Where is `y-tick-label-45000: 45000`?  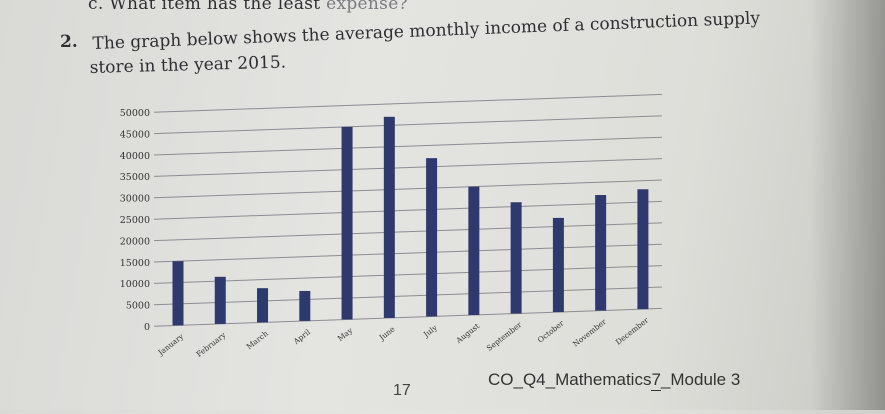 y-tick-label-45000: 45000 is located at coordinates (135, 134).